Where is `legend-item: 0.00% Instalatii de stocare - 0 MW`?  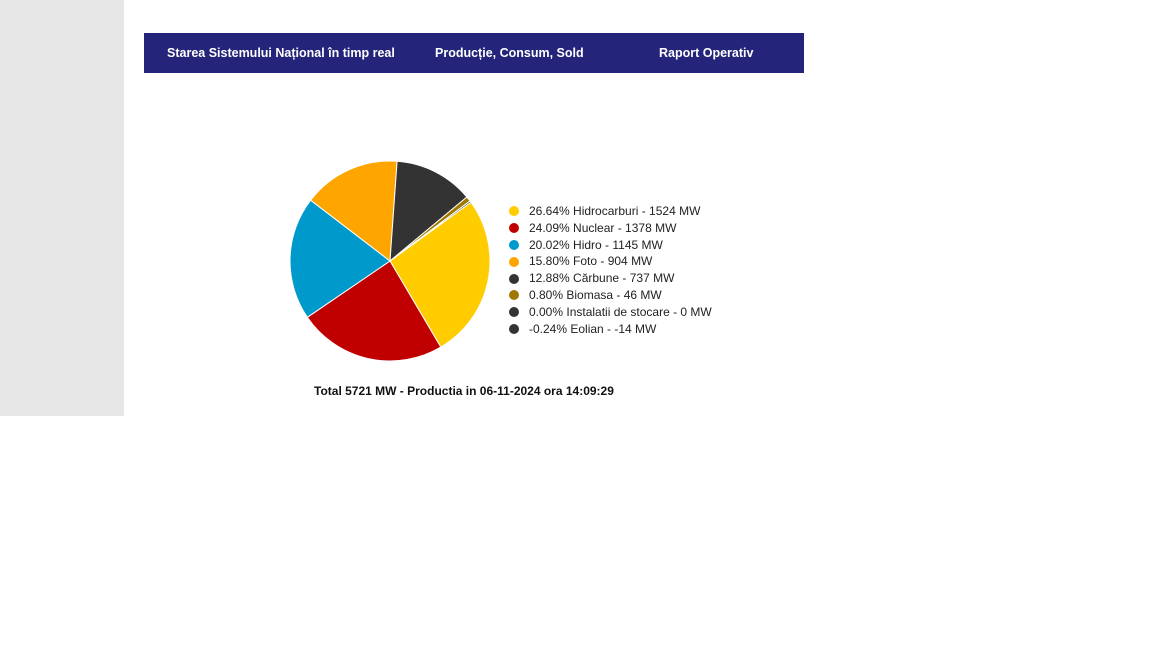 legend-item: 0.00% Instalatii de stocare - 0 MW is located at coordinates (610, 312).